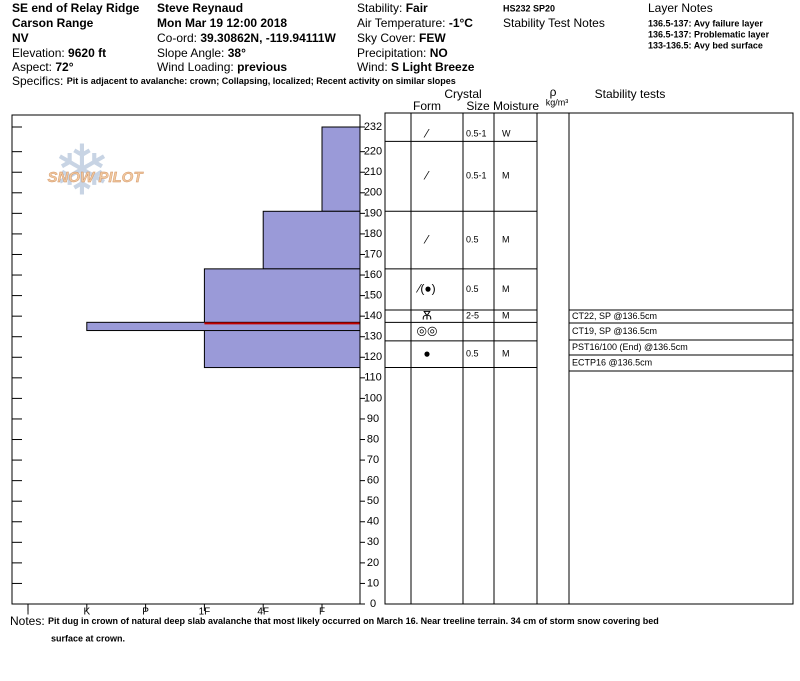 The width and height of the screenshot is (800, 681). I want to click on observer: Steve Reynaud, so click(200, 8).